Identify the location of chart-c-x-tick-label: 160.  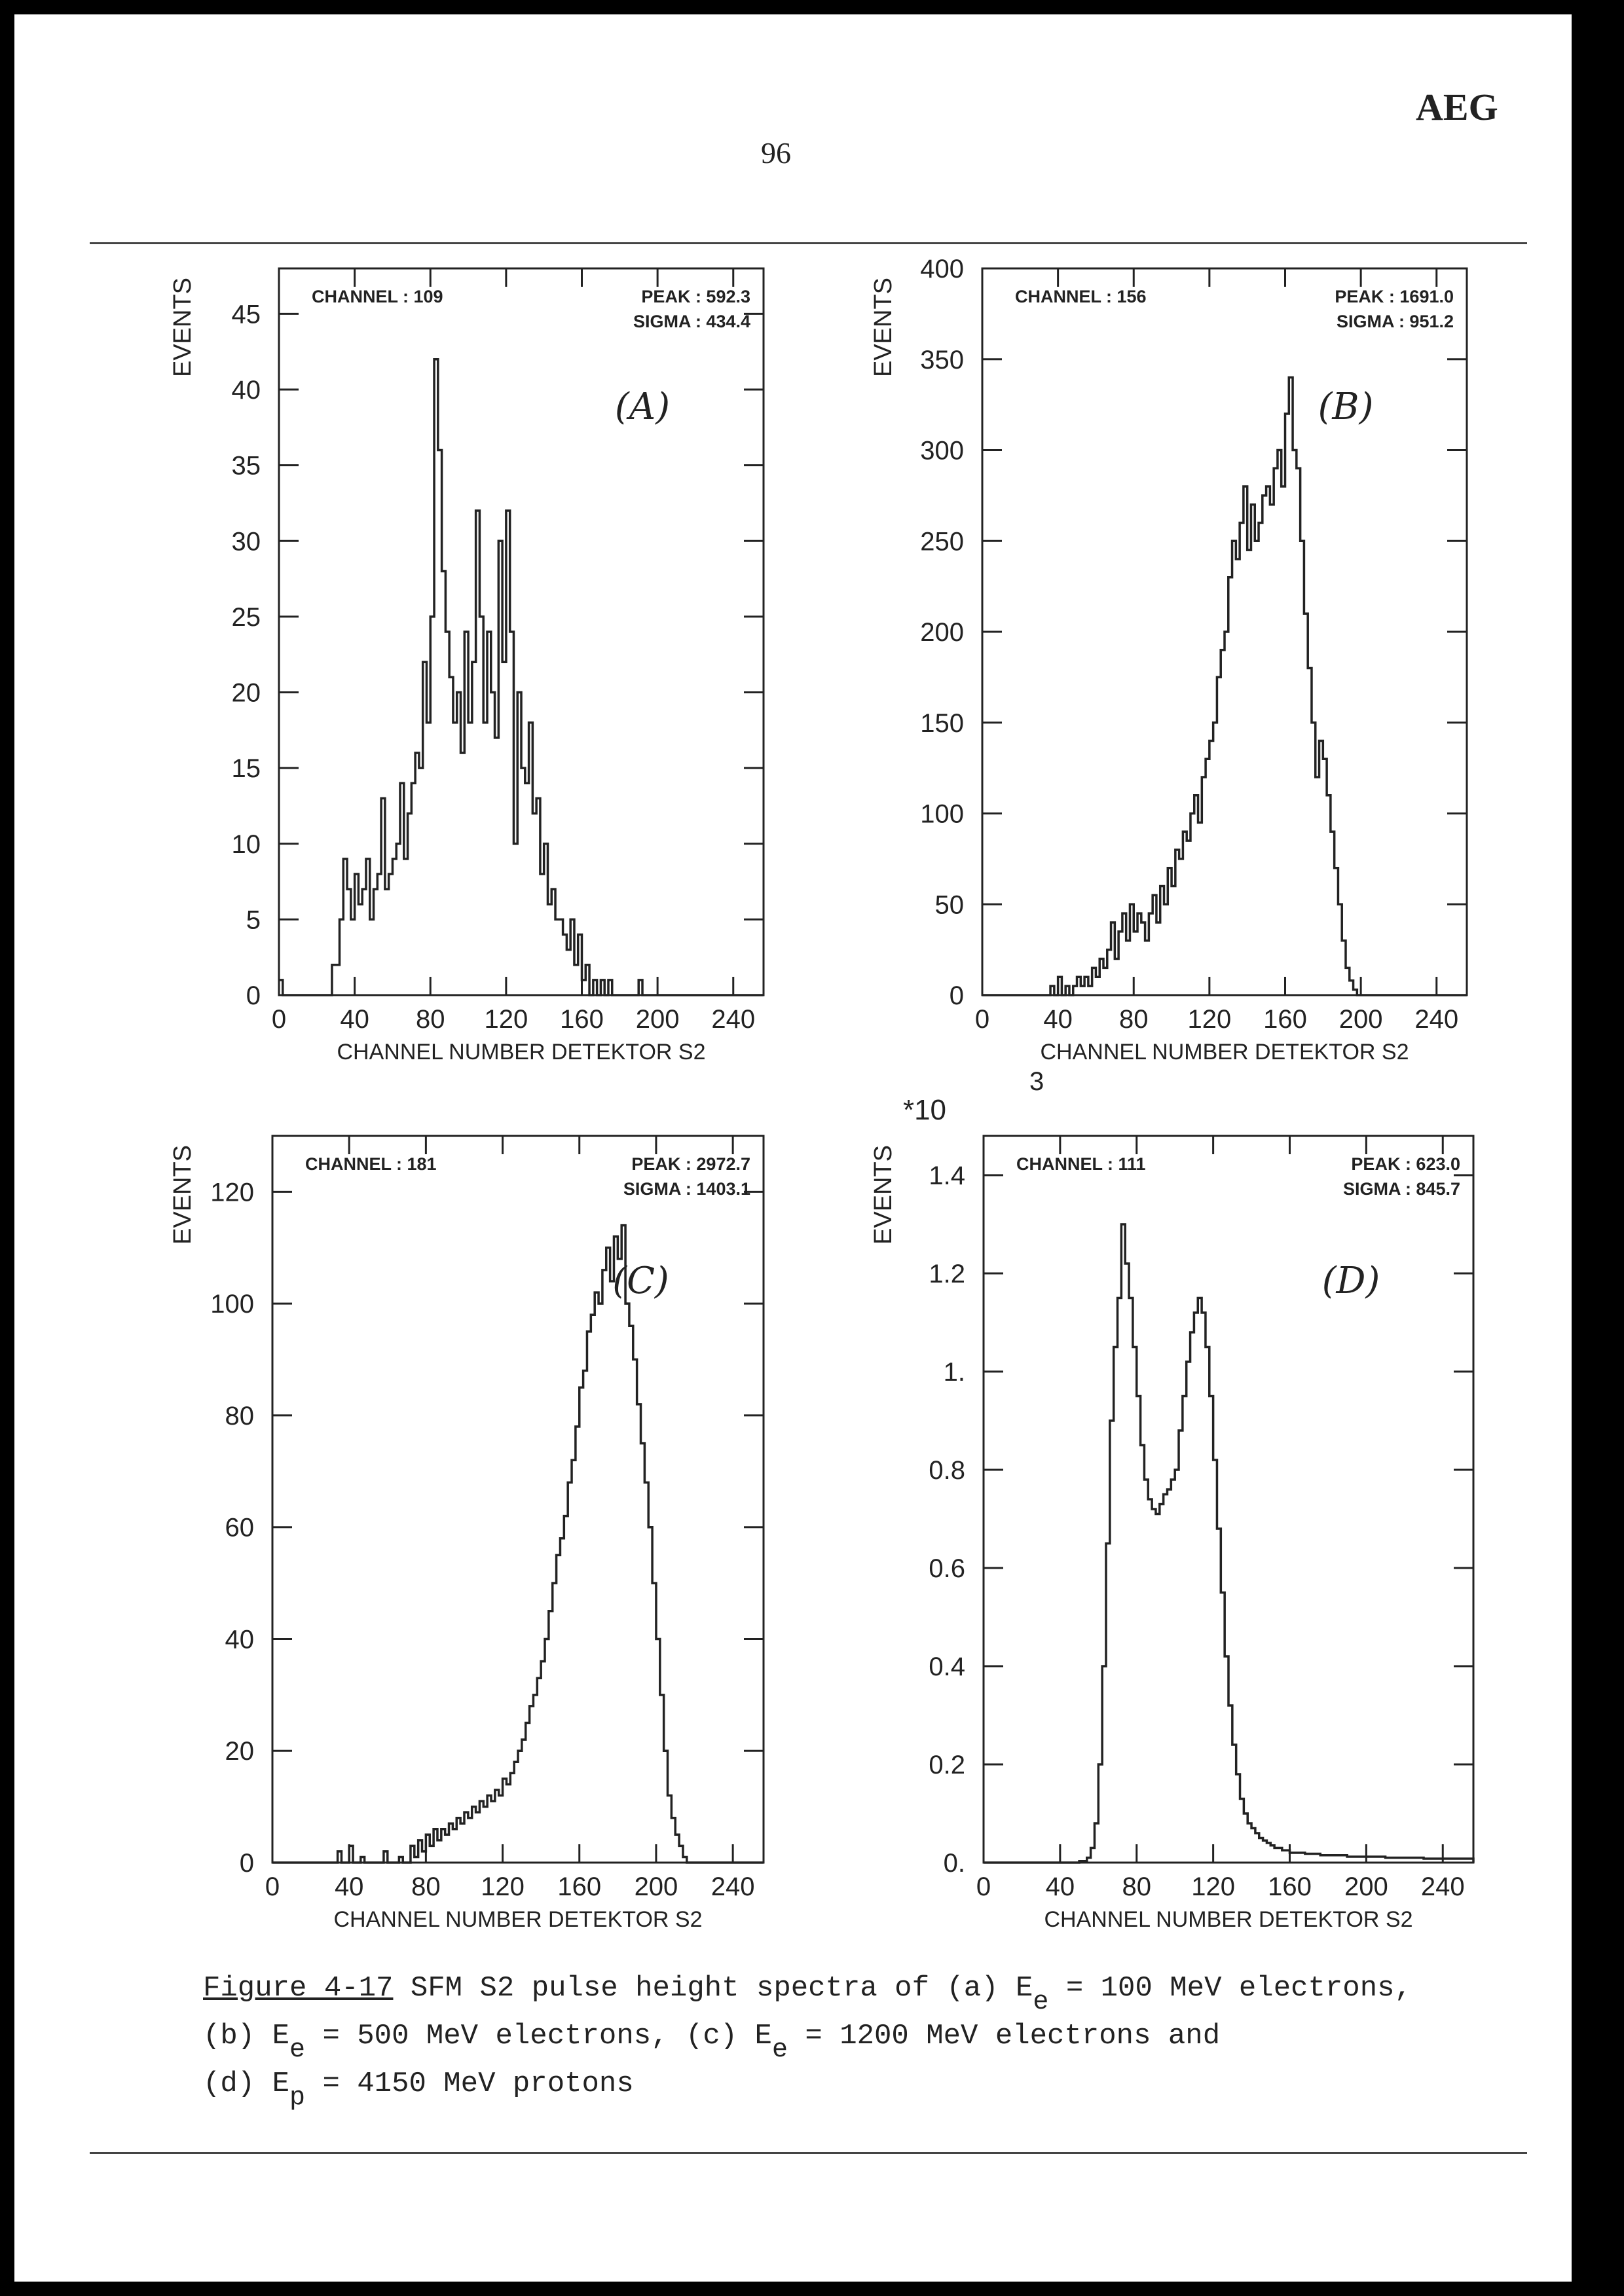
(579, 1886).